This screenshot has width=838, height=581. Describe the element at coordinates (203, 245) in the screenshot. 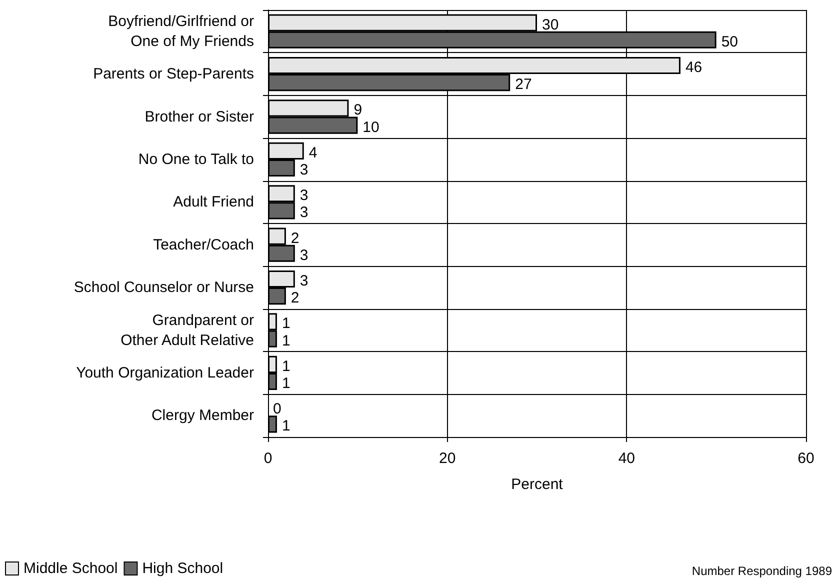

I see `y-tick-label: Teacher/Coach` at that location.